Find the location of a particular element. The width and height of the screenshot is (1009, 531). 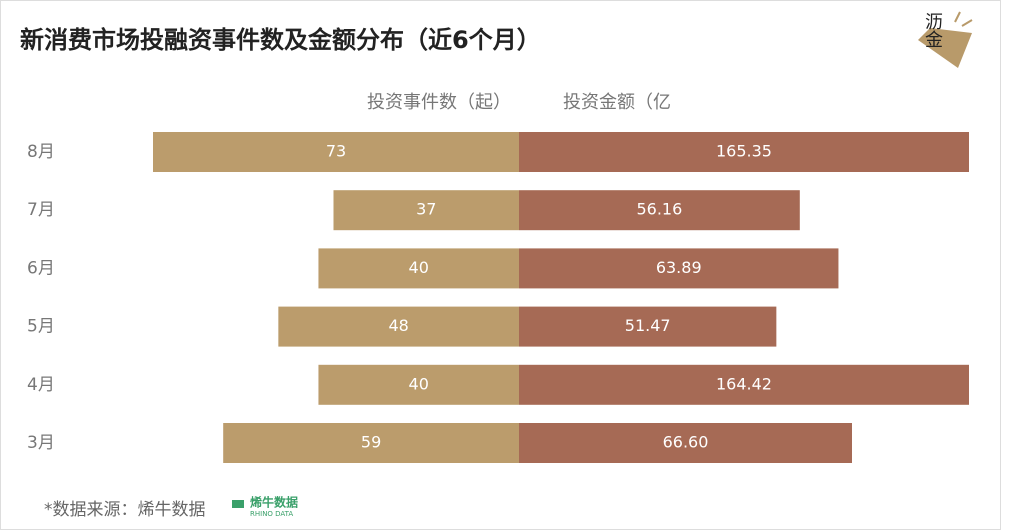

chart-title: 新消费市场投融资事件数及金额分布（近6个月） is located at coordinates (280, 40).